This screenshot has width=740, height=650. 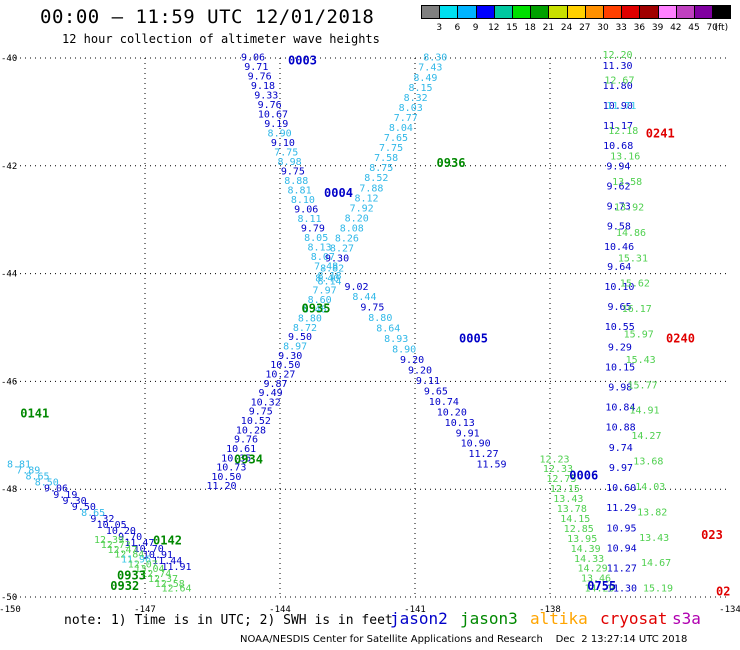 I want to click on wave-height-value: 13.43, so click(x=568, y=499).